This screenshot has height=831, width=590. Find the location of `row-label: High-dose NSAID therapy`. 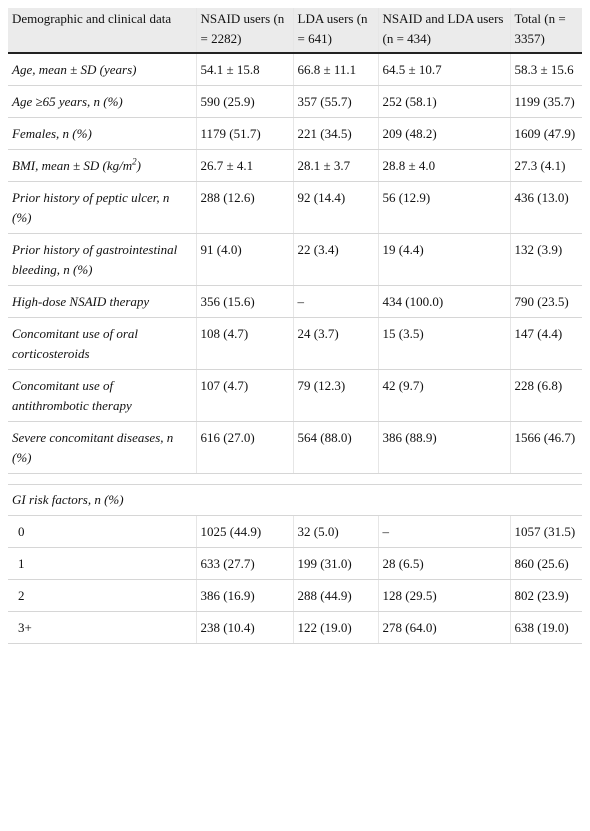

row-label: High-dose NSAID therapy is located at coordinates (102, 301).